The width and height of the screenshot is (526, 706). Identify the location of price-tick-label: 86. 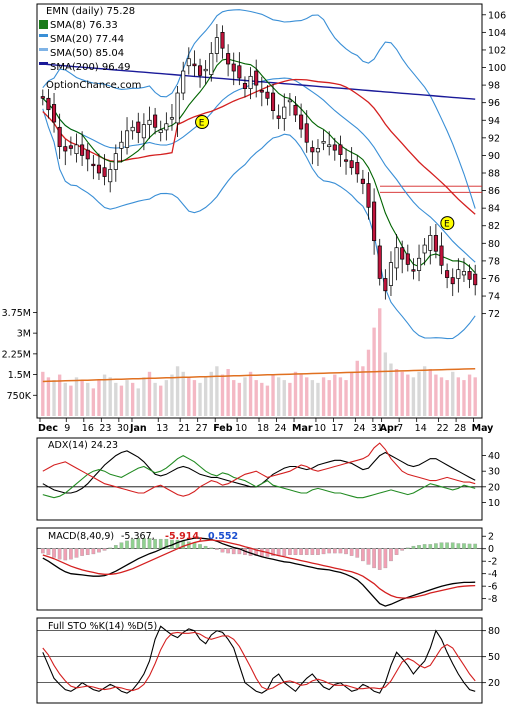
(494, 191).